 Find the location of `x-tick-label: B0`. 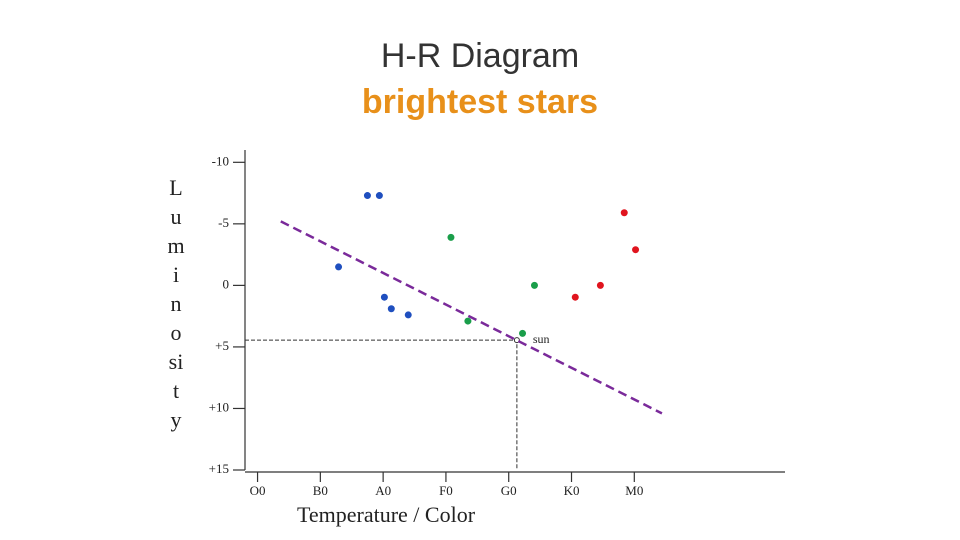

x-tick-label: B0 is located at coordinates (320, 490).